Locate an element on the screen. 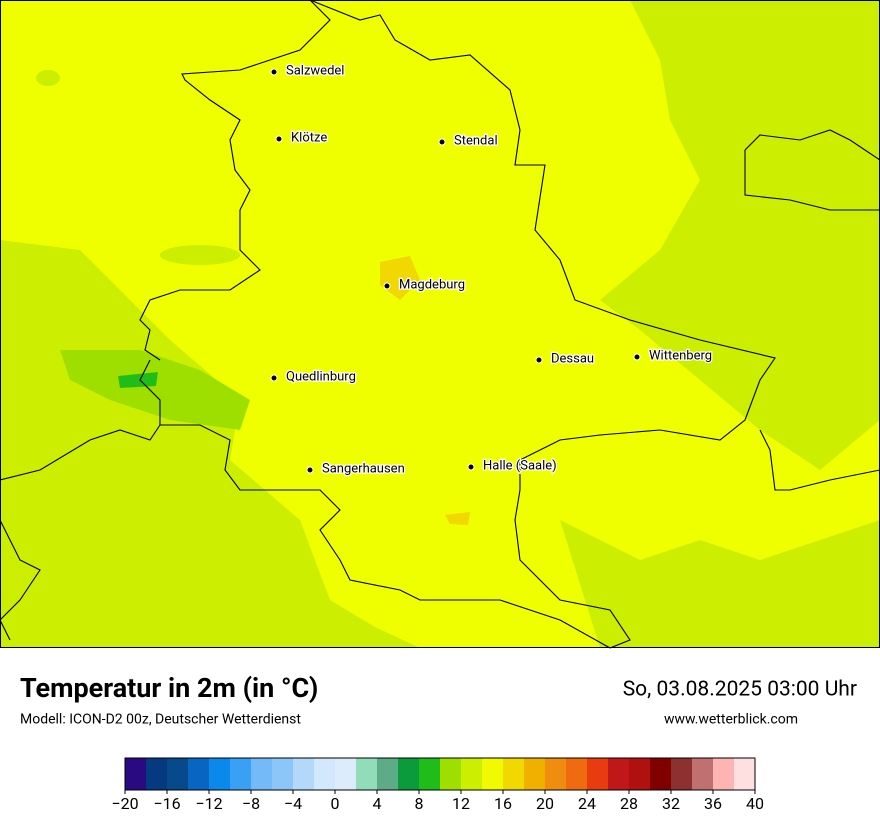  tick-label: 4 is located at coordinates (377, 803).